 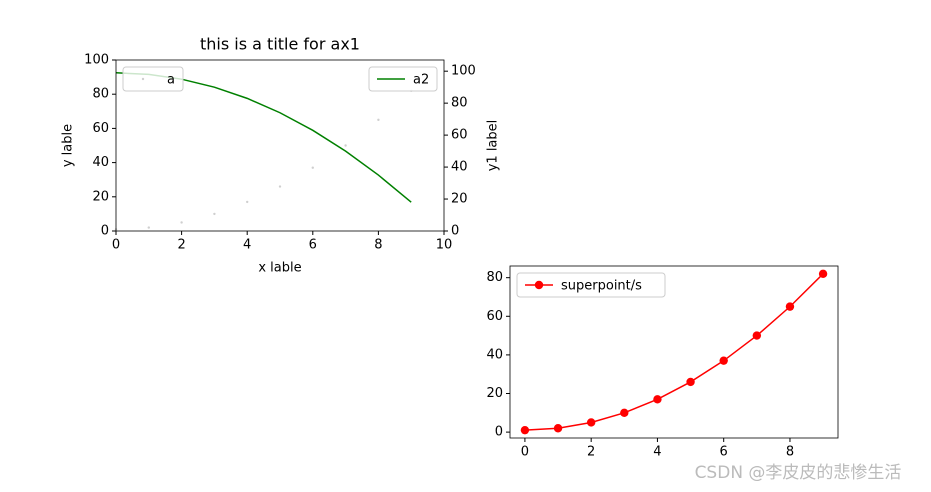 What do you see at coordinates (455, 231) in the screenshot?
I see `y2-tick-label: 0` at bounding box center [455, 231].